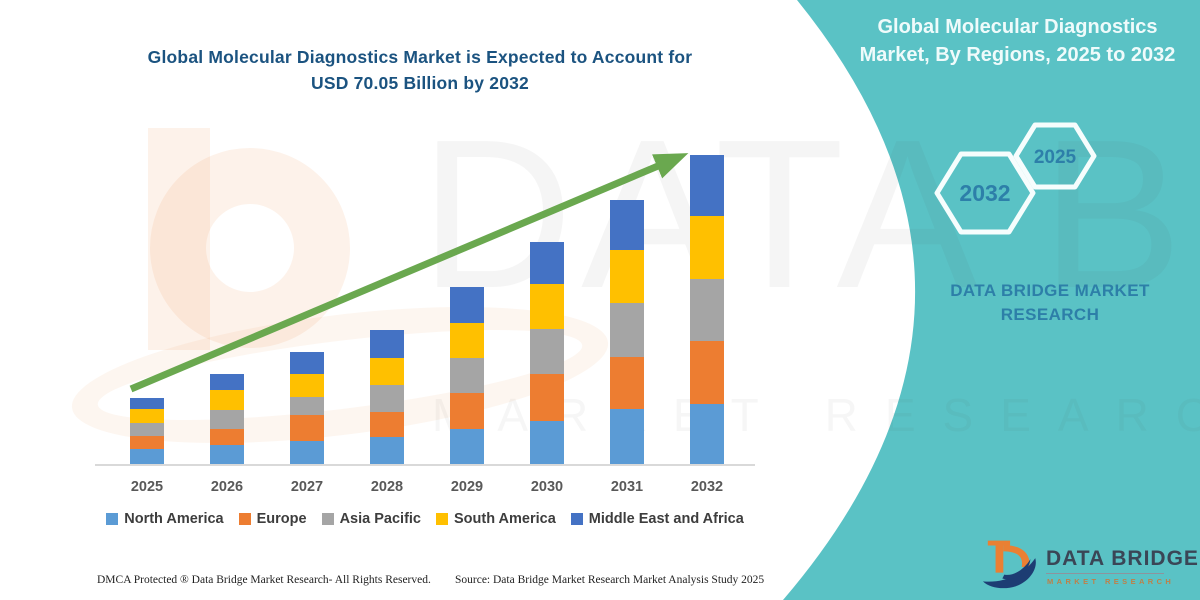 This screenshot has height=600, width=1200. What do you see at coordinates (387, 424) in the screenshot?
I see `bar-segment-2028-europe` at bounding box center [387, 424].